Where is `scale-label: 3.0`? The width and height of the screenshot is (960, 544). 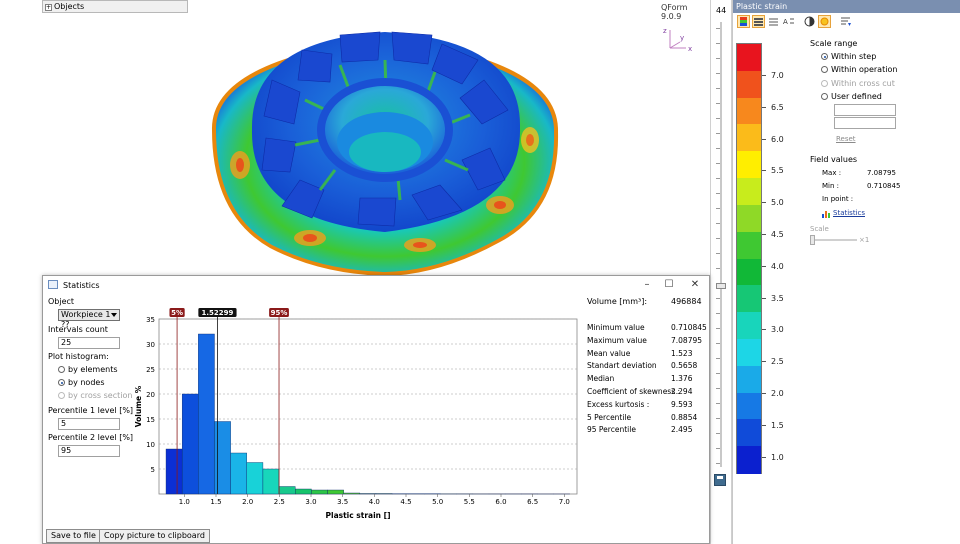
scale-label: 3.0 is located at coordinates (777, 329).